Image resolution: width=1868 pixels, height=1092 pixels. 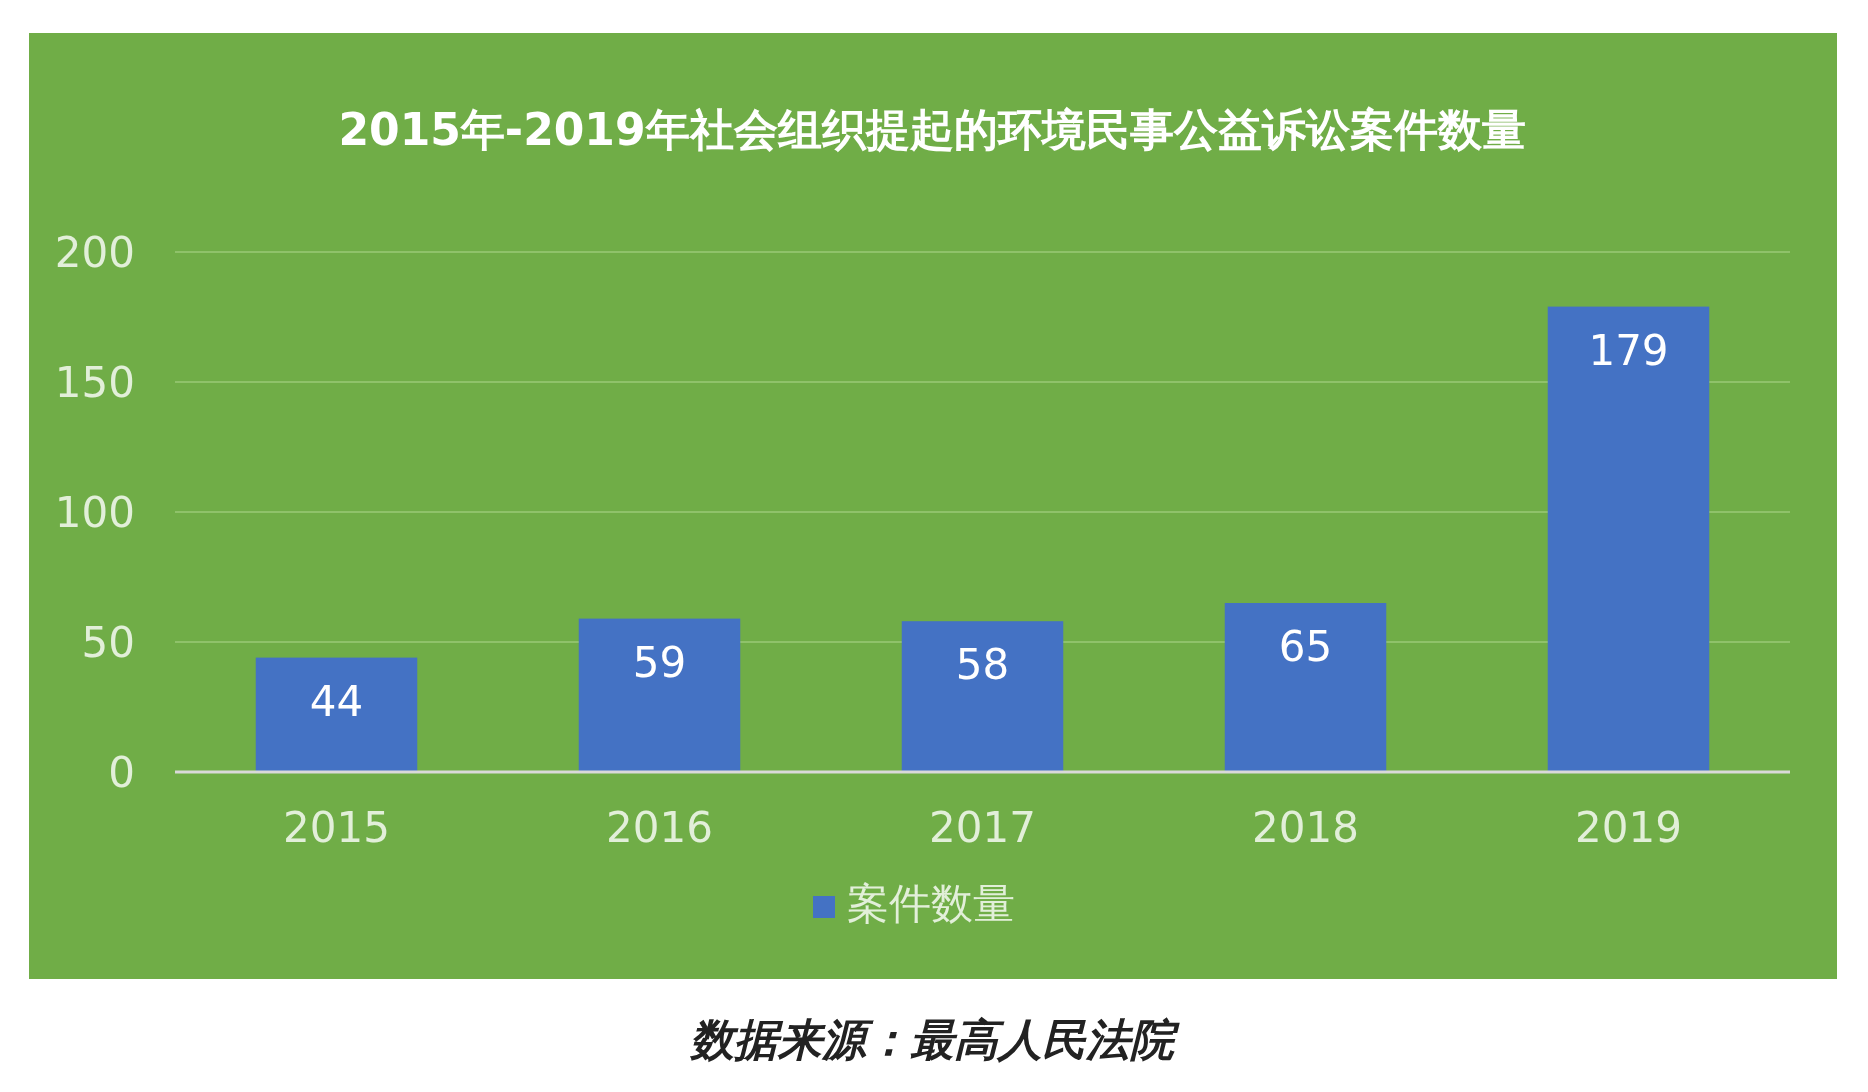 I want to click on legend-label: 案件数量, so click(x=931, y=903).